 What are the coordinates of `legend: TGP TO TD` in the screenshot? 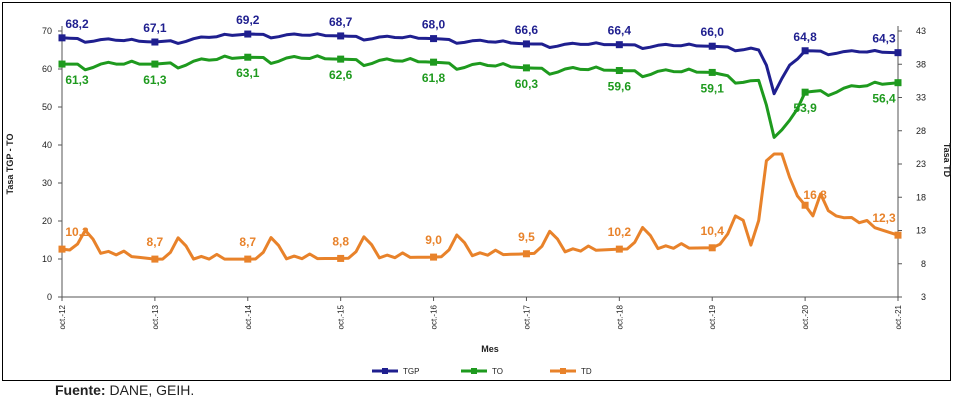 It's located at (482, 371).